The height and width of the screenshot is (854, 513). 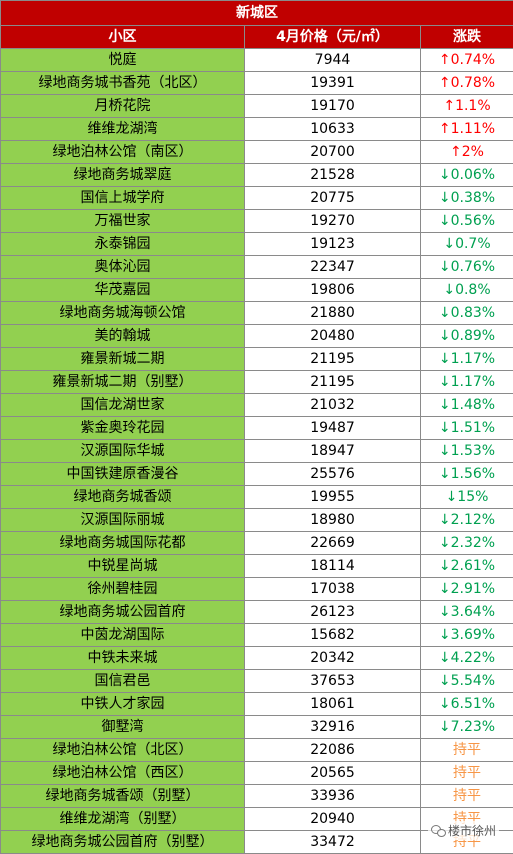 What do you see at coordinates (332, 658) in the screenshot?
I see `price-cell: 20342` at bounding box center [332, 658].